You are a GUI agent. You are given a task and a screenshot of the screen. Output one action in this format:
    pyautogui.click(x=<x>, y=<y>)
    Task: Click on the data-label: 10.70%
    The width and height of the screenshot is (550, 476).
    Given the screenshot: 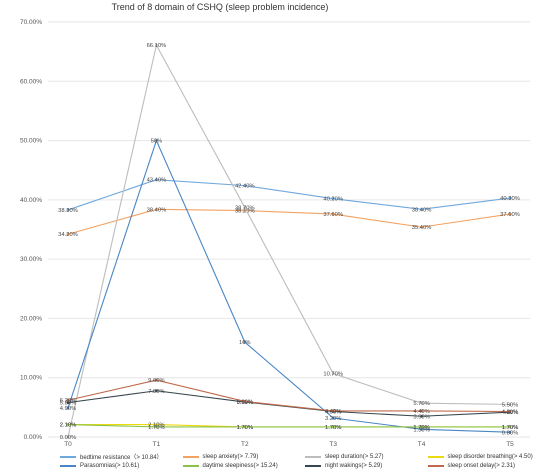 What is the action you would take?
    pyautogui.click(x=333, y=375)
    